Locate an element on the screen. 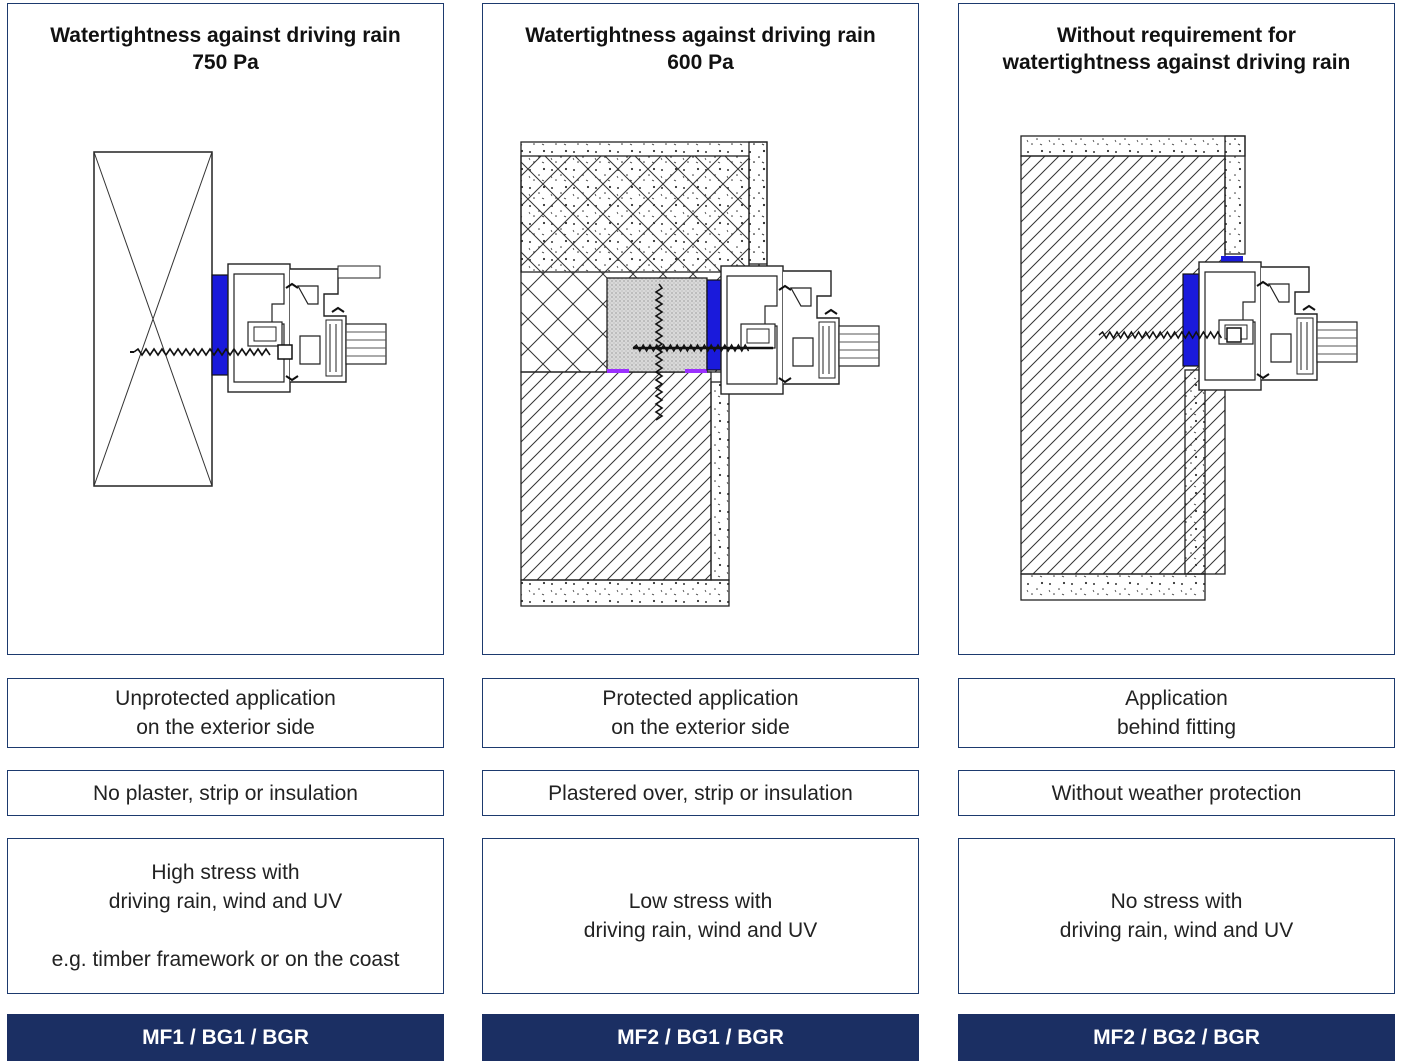 The image size is (1402, 1061). title-line: 750 Pa is located at coordinates (225, 62).